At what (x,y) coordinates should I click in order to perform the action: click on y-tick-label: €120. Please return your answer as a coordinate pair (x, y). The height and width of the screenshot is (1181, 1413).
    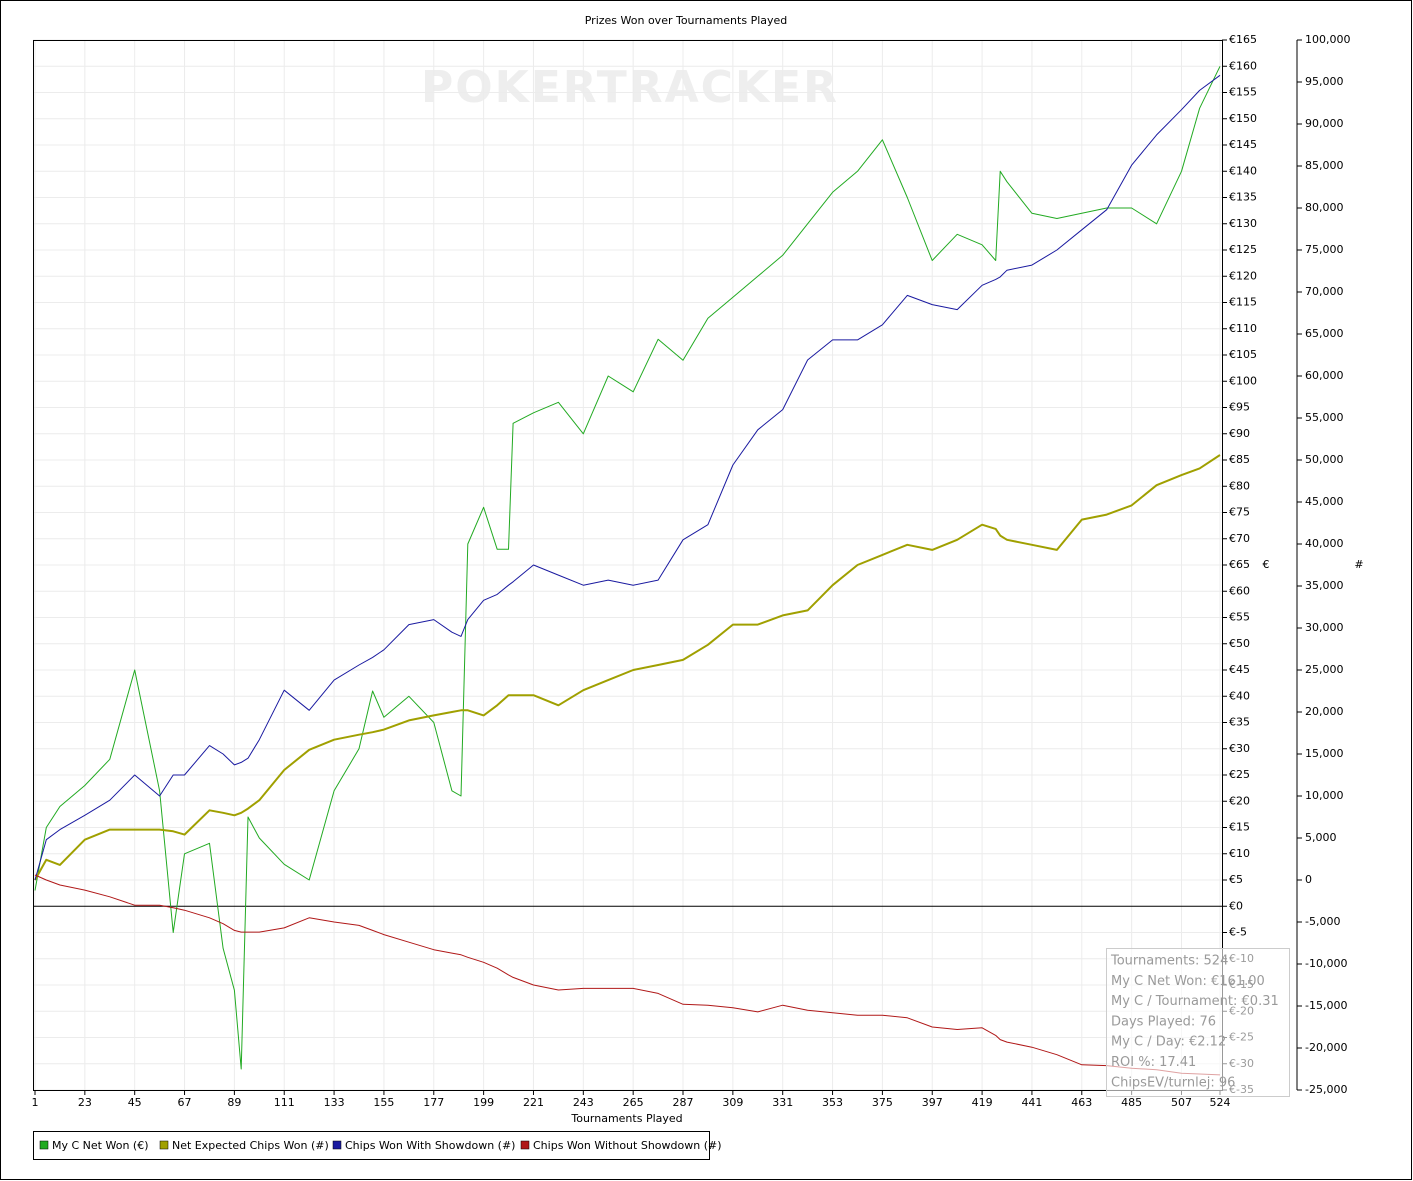
    Looking at the image, I should click on (1243, 275).